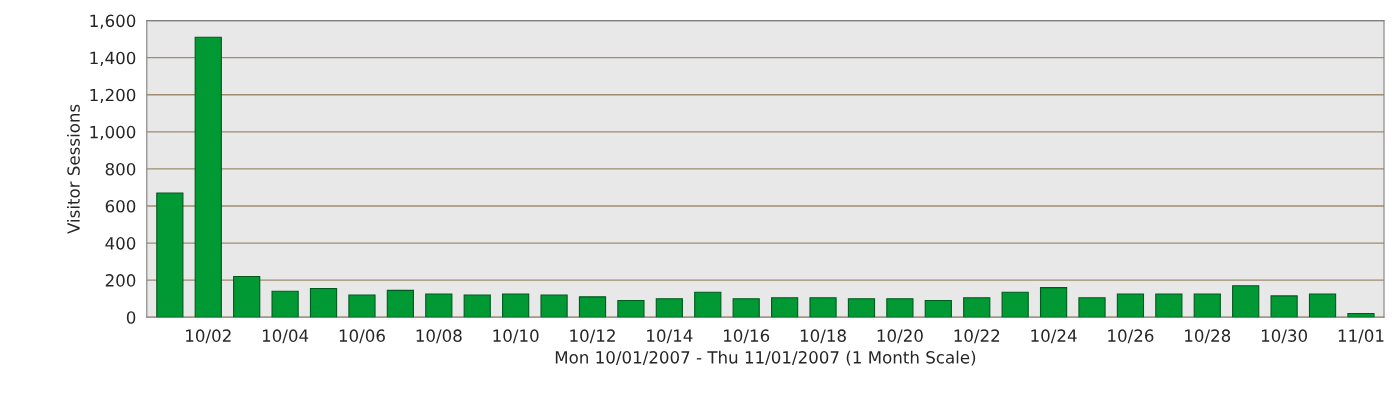  What do you see at coordinates (747, 336) in the screenshot?
I see `x-tick-label: 10/16` at bounding box center [747, 336].